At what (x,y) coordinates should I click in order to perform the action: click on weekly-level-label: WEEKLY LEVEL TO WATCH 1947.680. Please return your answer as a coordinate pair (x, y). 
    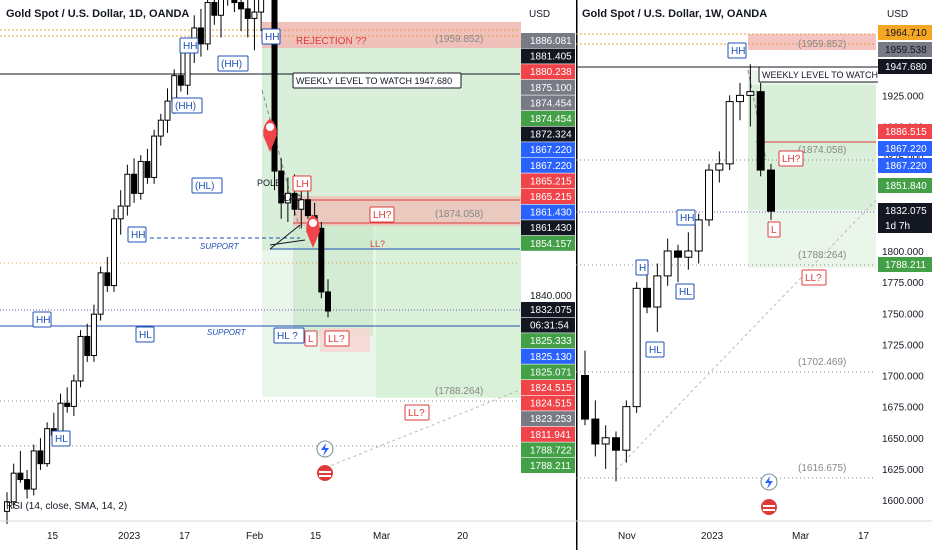
    Looking at the image, I should click on (377, 80).